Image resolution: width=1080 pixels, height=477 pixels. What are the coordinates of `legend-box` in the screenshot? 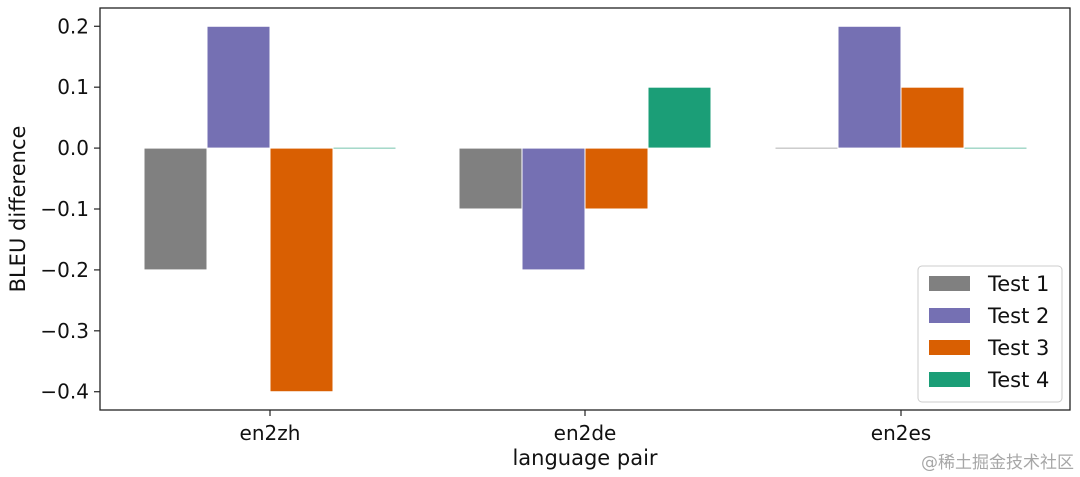 It's located at (990, 334).